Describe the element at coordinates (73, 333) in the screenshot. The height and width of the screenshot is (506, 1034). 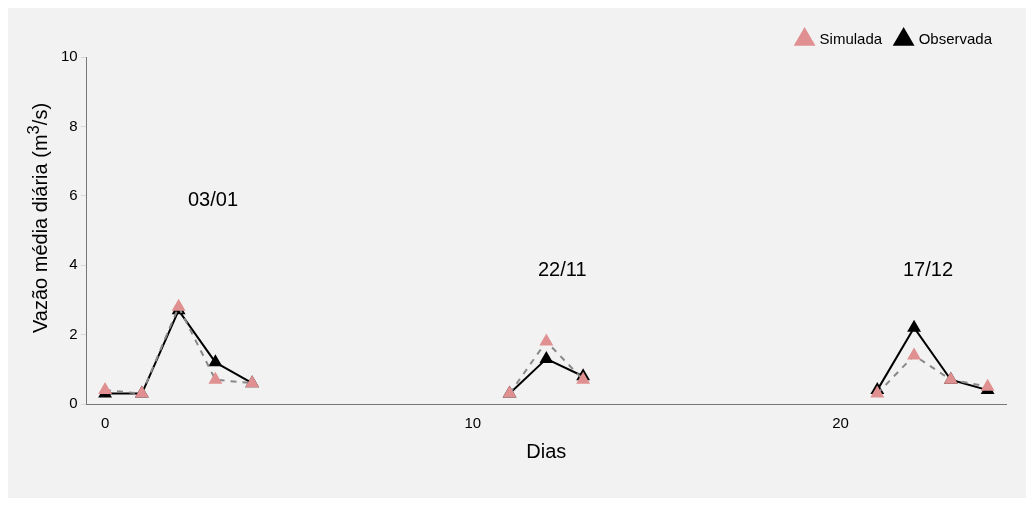
I see `y-tick-label: 2` at that location.